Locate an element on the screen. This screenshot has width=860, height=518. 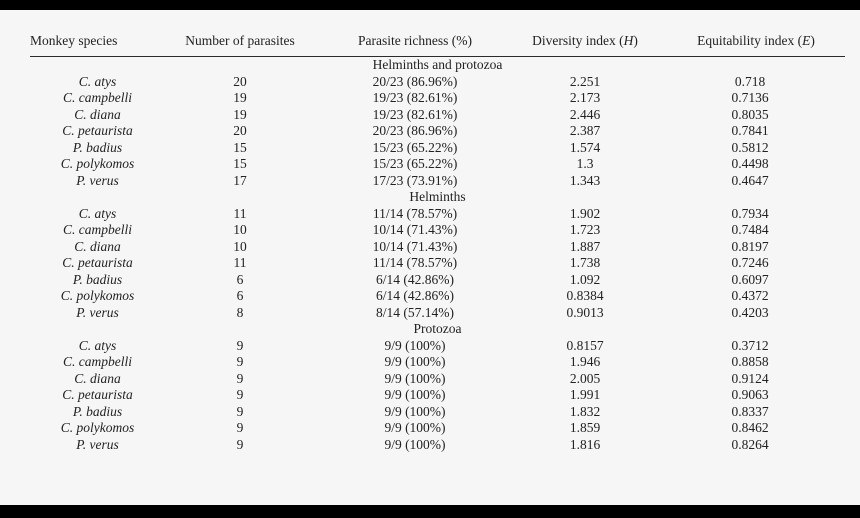
table-row: C. polykomos 6 6/14 (42.86%) 0.8384 0.4372 is located at coordinates (437, 296).